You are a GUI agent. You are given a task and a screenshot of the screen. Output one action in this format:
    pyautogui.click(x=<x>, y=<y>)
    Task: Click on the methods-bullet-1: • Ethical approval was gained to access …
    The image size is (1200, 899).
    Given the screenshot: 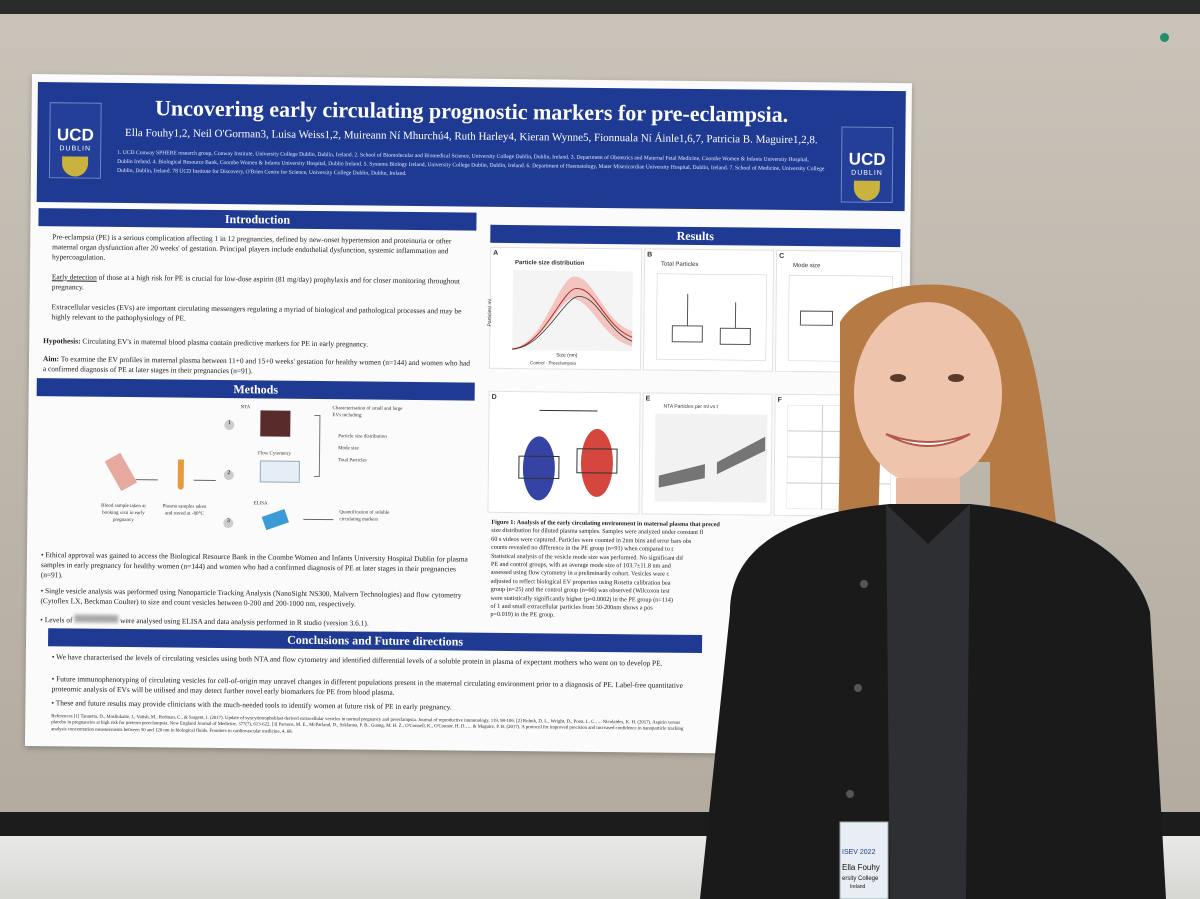 What is the action you would take?
    pyautogui.click(x=254, y=565)
    